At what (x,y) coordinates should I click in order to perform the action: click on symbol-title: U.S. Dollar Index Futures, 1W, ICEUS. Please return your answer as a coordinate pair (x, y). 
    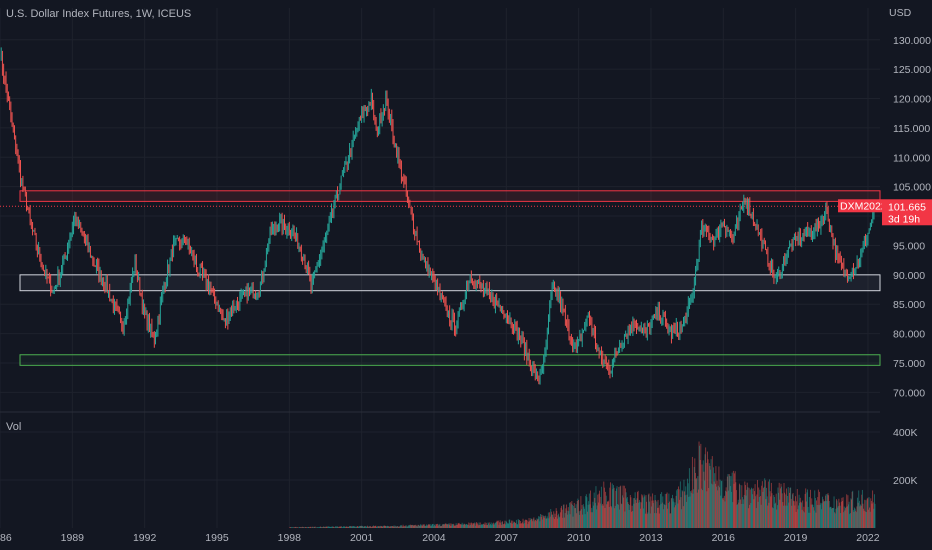
    Looking at the image, I should click on (98, 14).